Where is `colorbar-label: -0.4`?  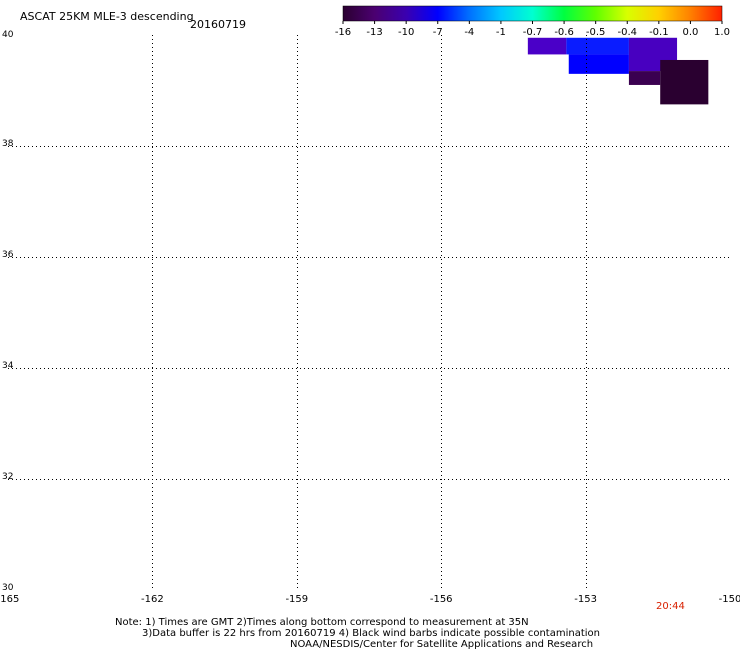
colorbar-label: -0.4 is located at coordinates (627, 32).